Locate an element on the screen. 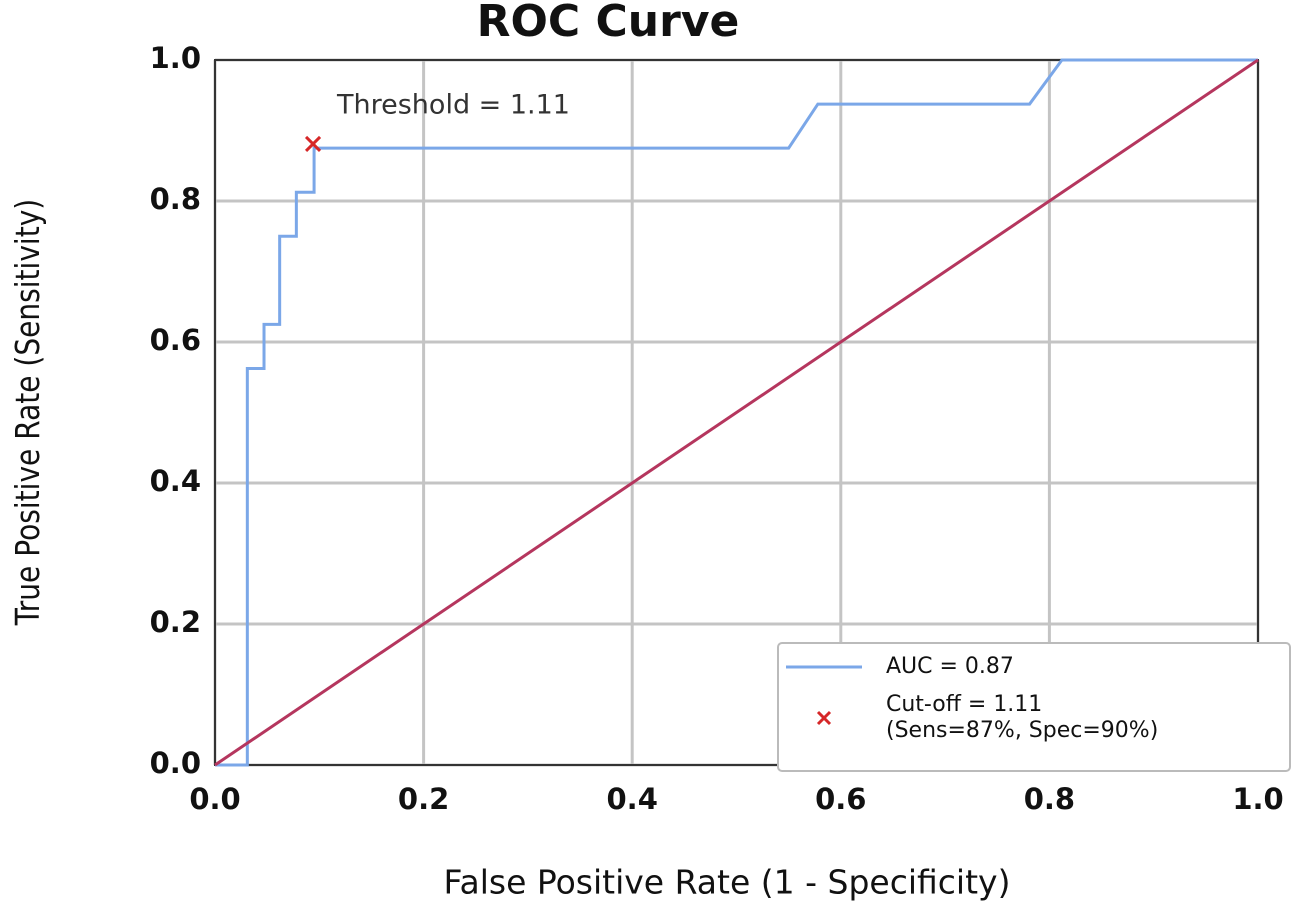  y-tick-label: 1.0 is located at coordinates (175, 58).